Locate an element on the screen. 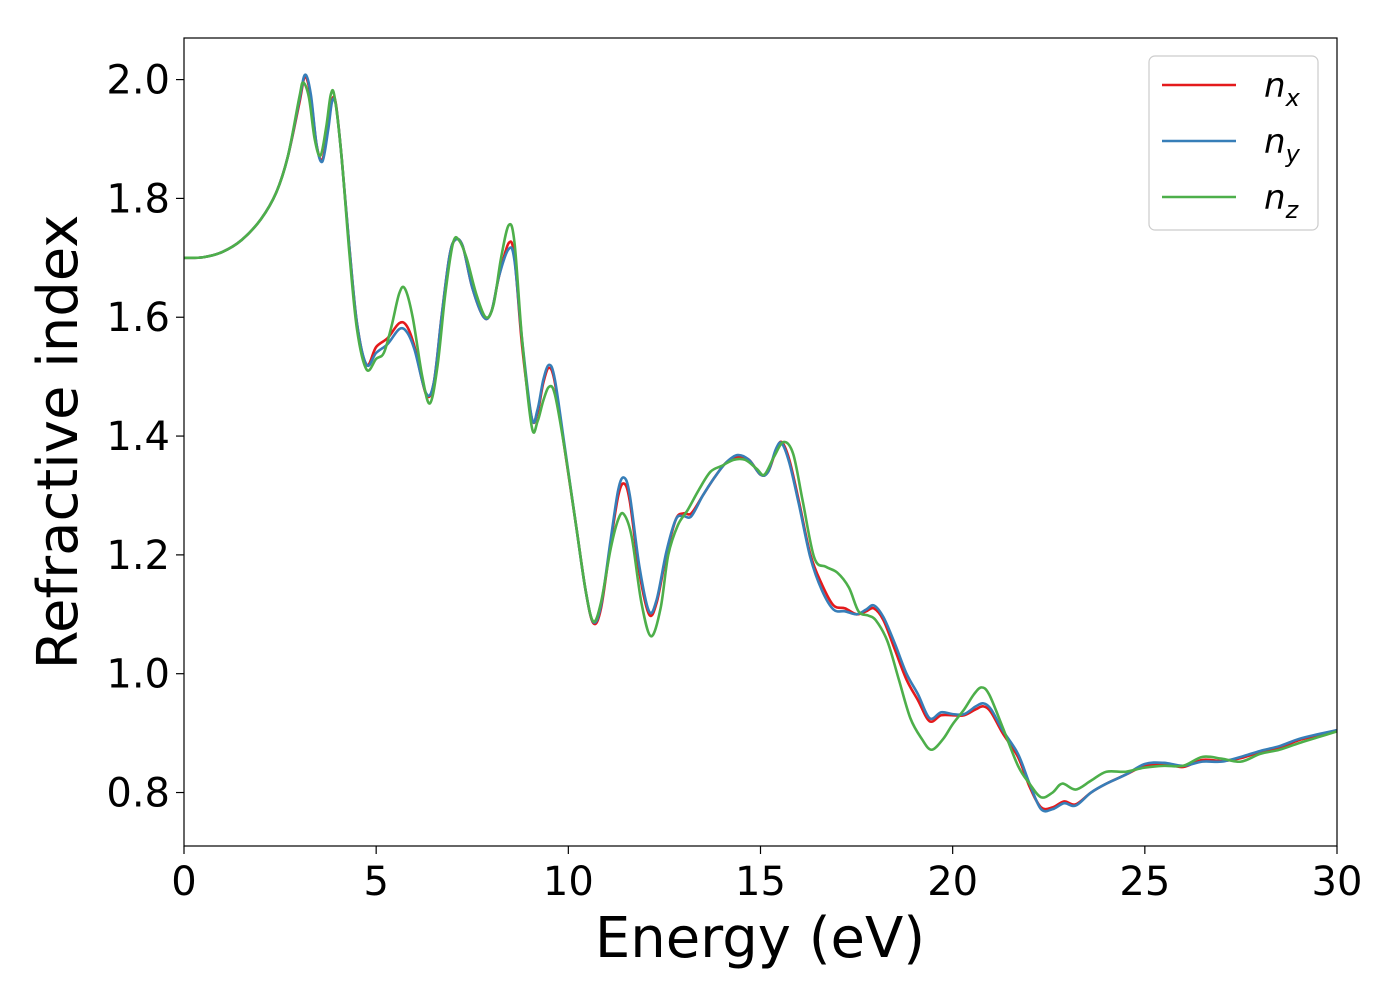  y-tick-label: 2.0 is located at coordinates (138, 81).